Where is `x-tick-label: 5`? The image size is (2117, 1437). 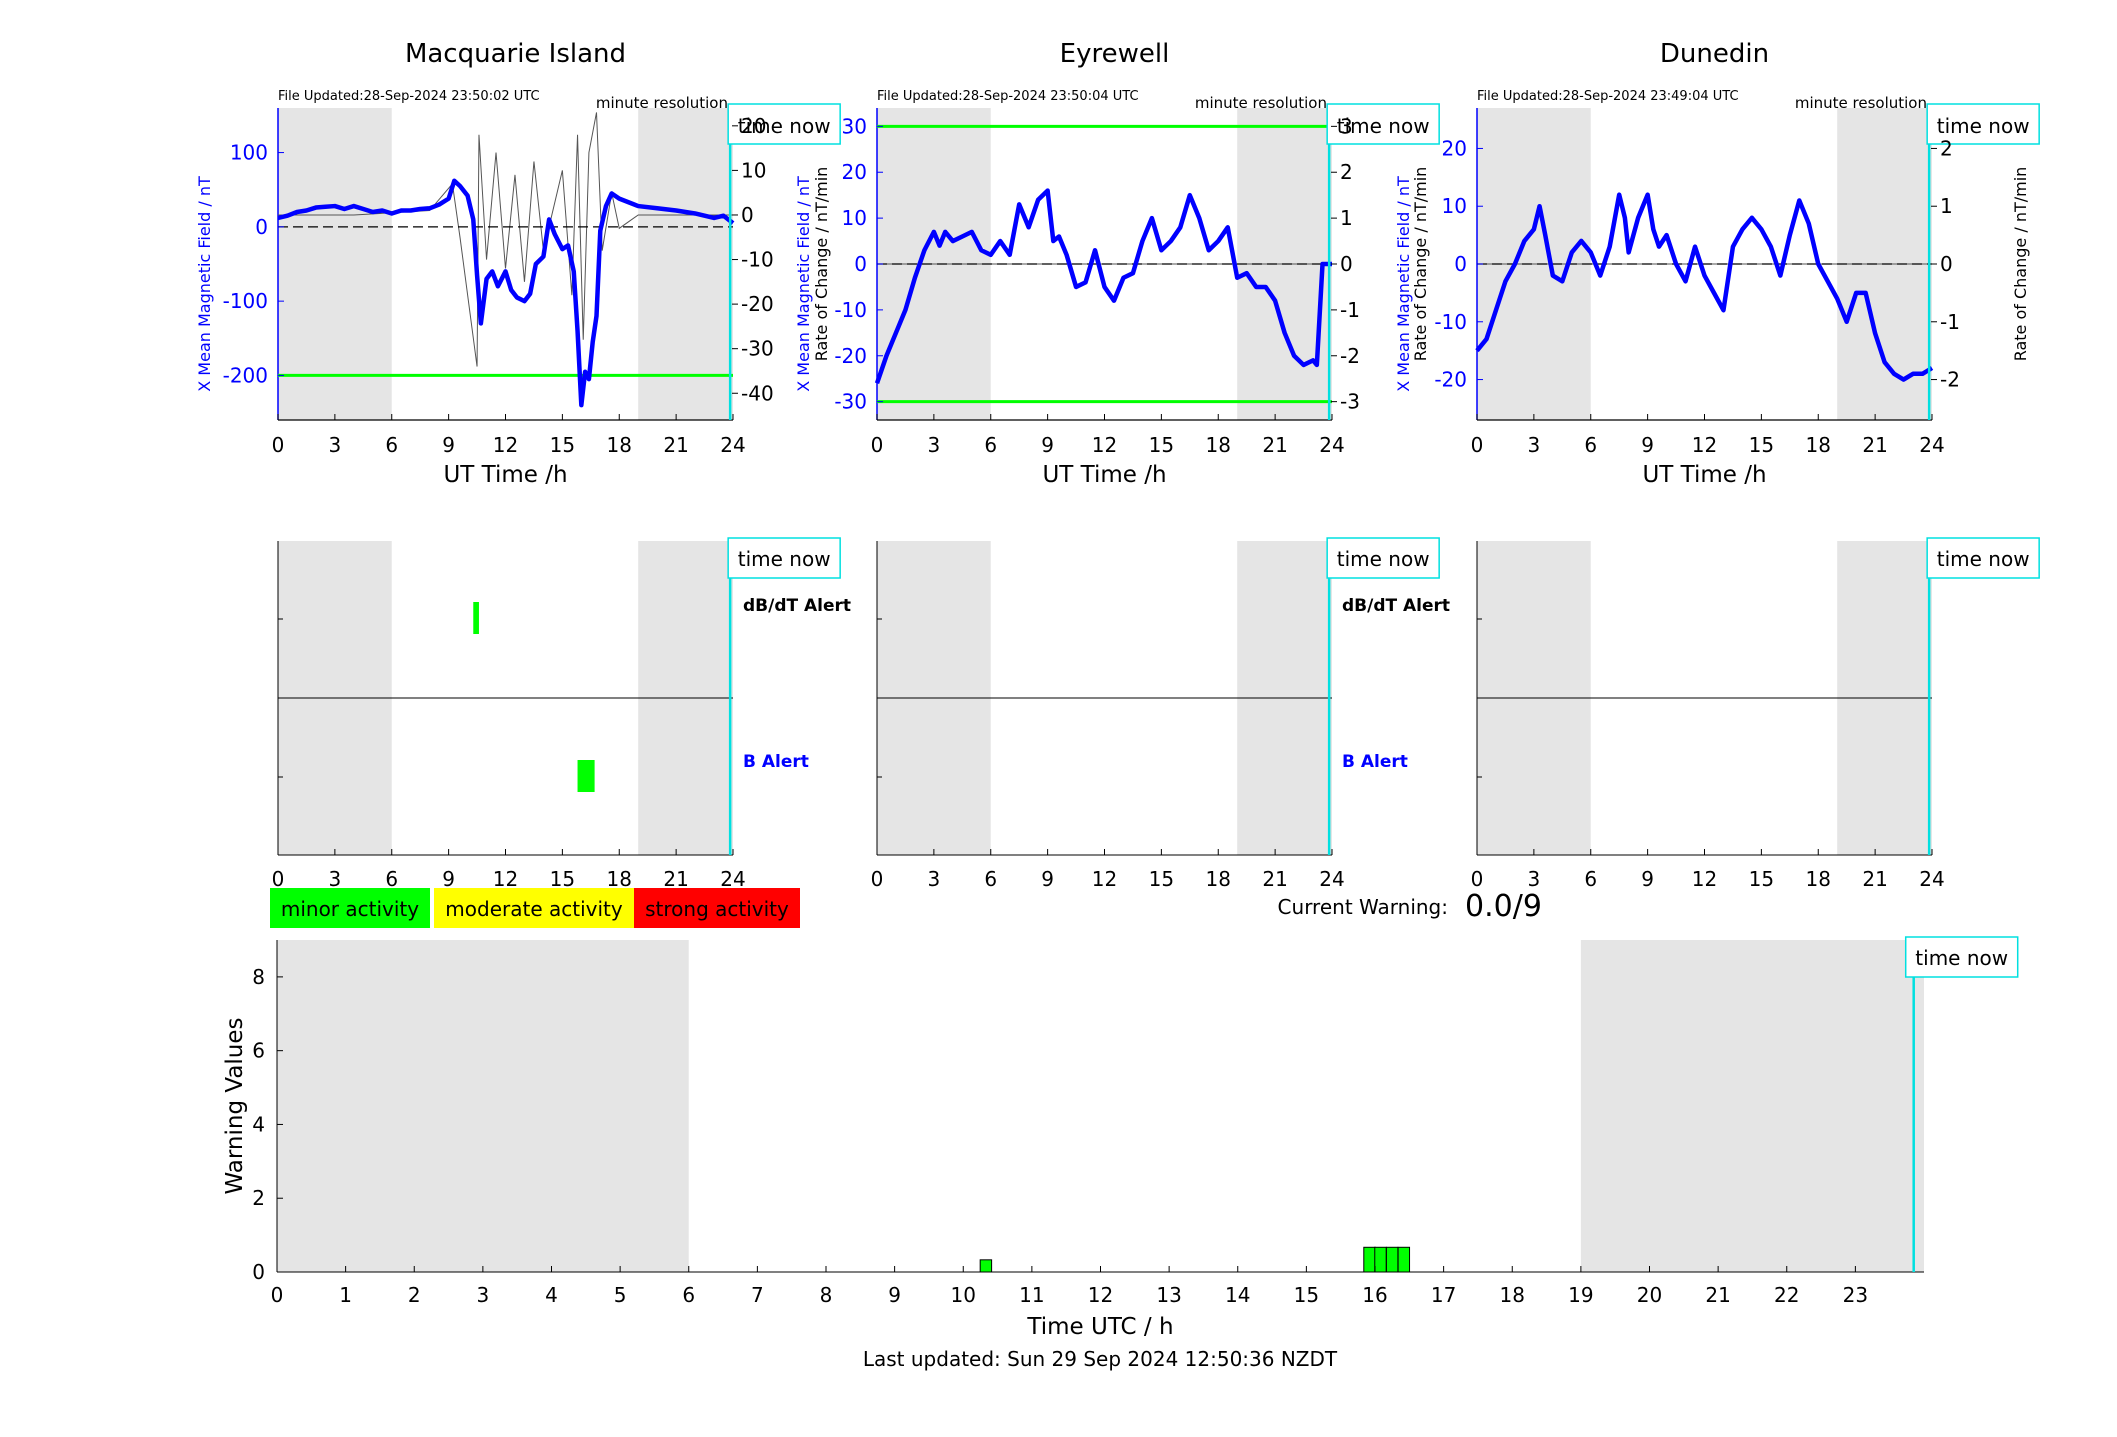 x-tick-label: 5 is located at coordinates (620, 1295).